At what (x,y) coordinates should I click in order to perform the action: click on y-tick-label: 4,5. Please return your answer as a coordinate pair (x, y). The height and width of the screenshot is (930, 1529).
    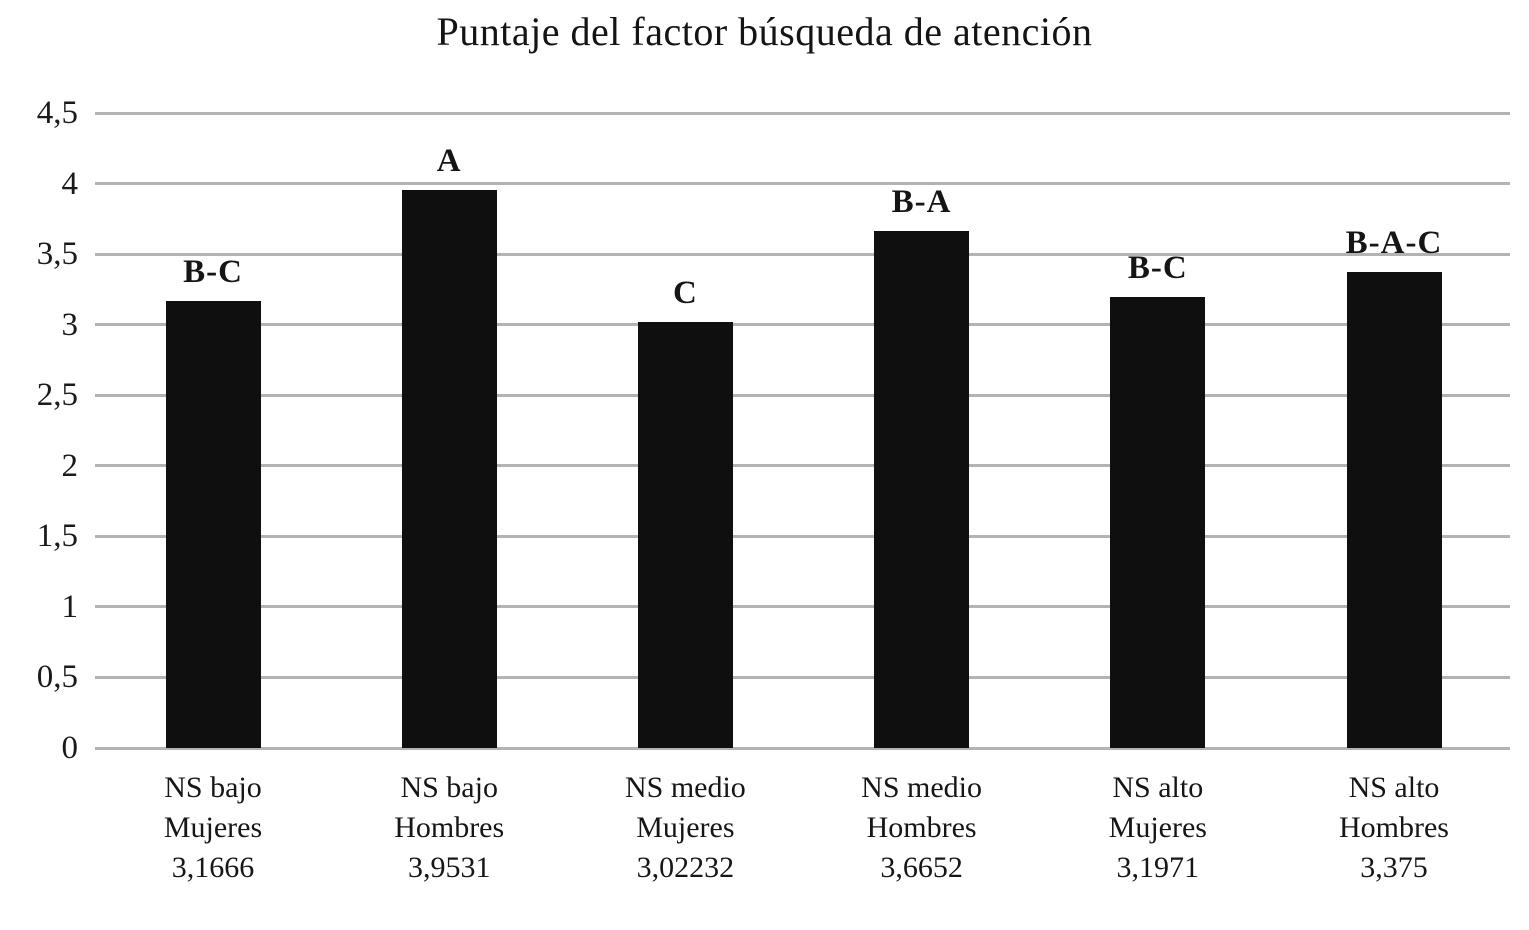
    Looking at the image, I should click on (57, 113).